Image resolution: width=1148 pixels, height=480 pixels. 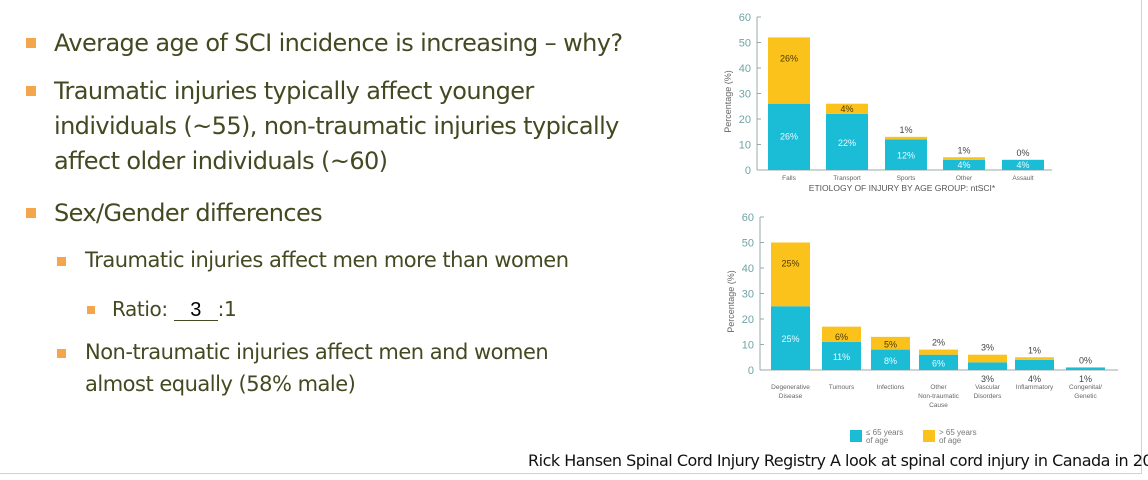 I want to click on data-label-le65: 25%, so click(x=790, y=339).